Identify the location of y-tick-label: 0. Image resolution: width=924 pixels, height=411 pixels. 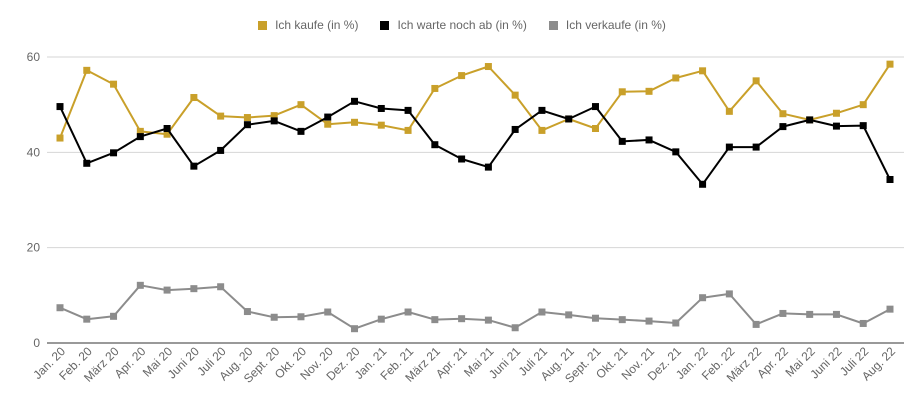
(36, 343).